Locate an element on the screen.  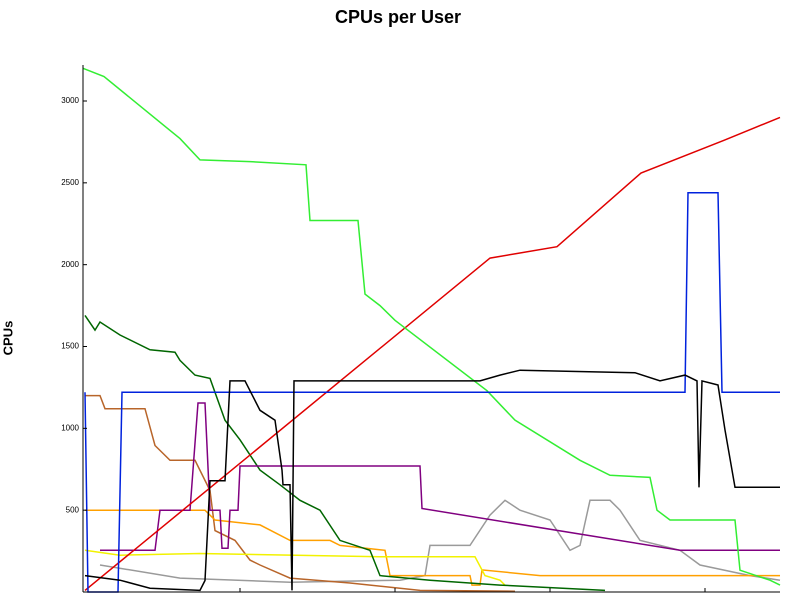
y-tick-label: 1500 is located at coordinates (70, 346).